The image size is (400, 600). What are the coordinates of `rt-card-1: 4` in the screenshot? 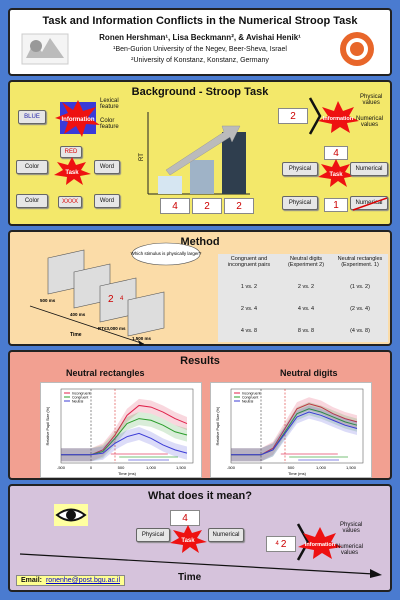 It's located at (175, 206).